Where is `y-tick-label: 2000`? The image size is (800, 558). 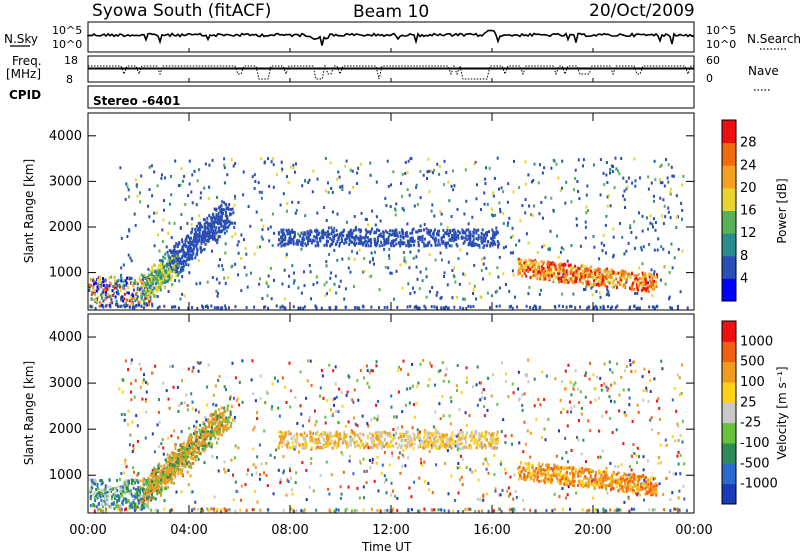 y-tick-label: 2000 is located at coordinates (65, 227).